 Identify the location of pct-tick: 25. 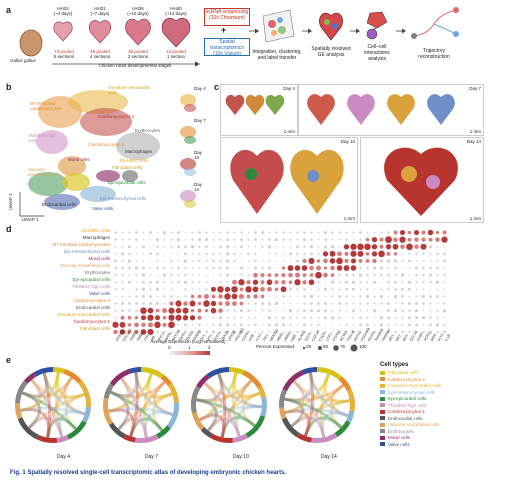
(309, 346).